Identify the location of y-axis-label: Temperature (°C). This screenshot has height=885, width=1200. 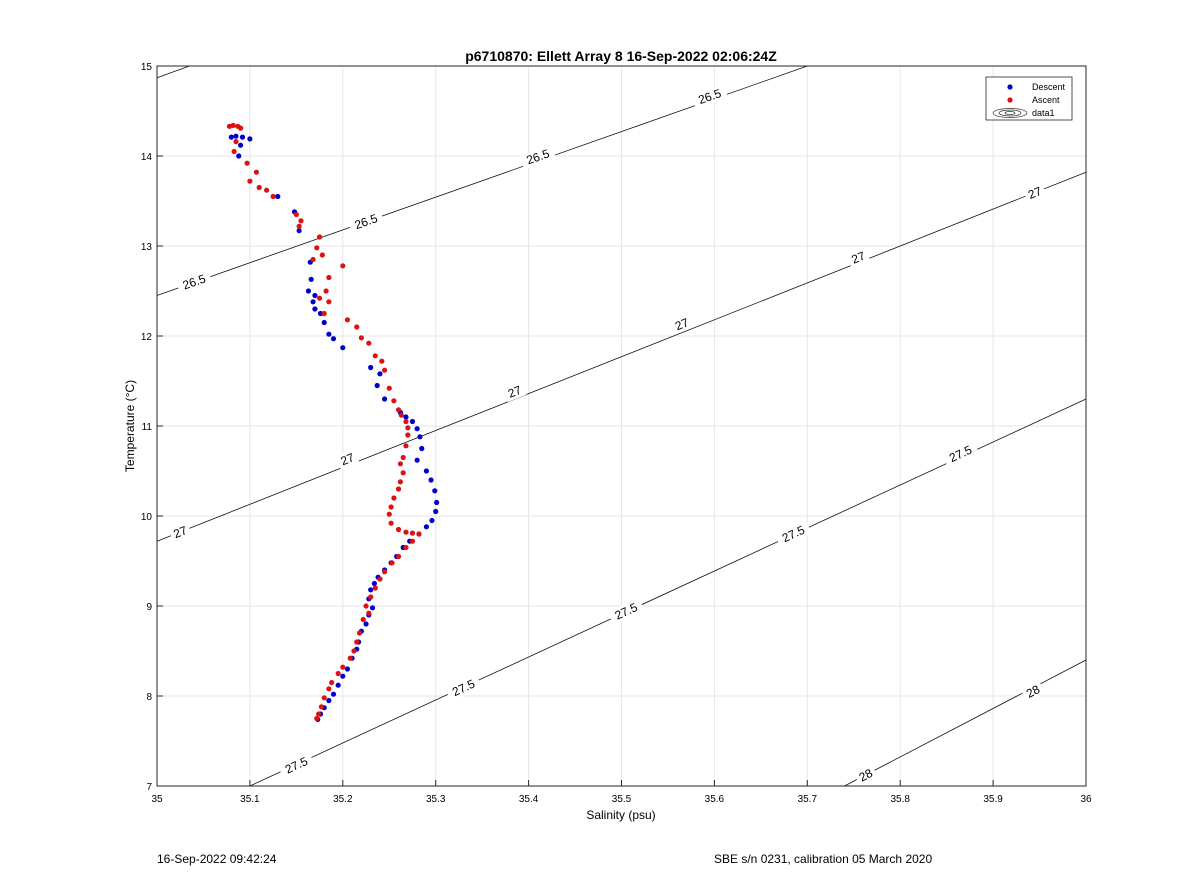
(130, 426).